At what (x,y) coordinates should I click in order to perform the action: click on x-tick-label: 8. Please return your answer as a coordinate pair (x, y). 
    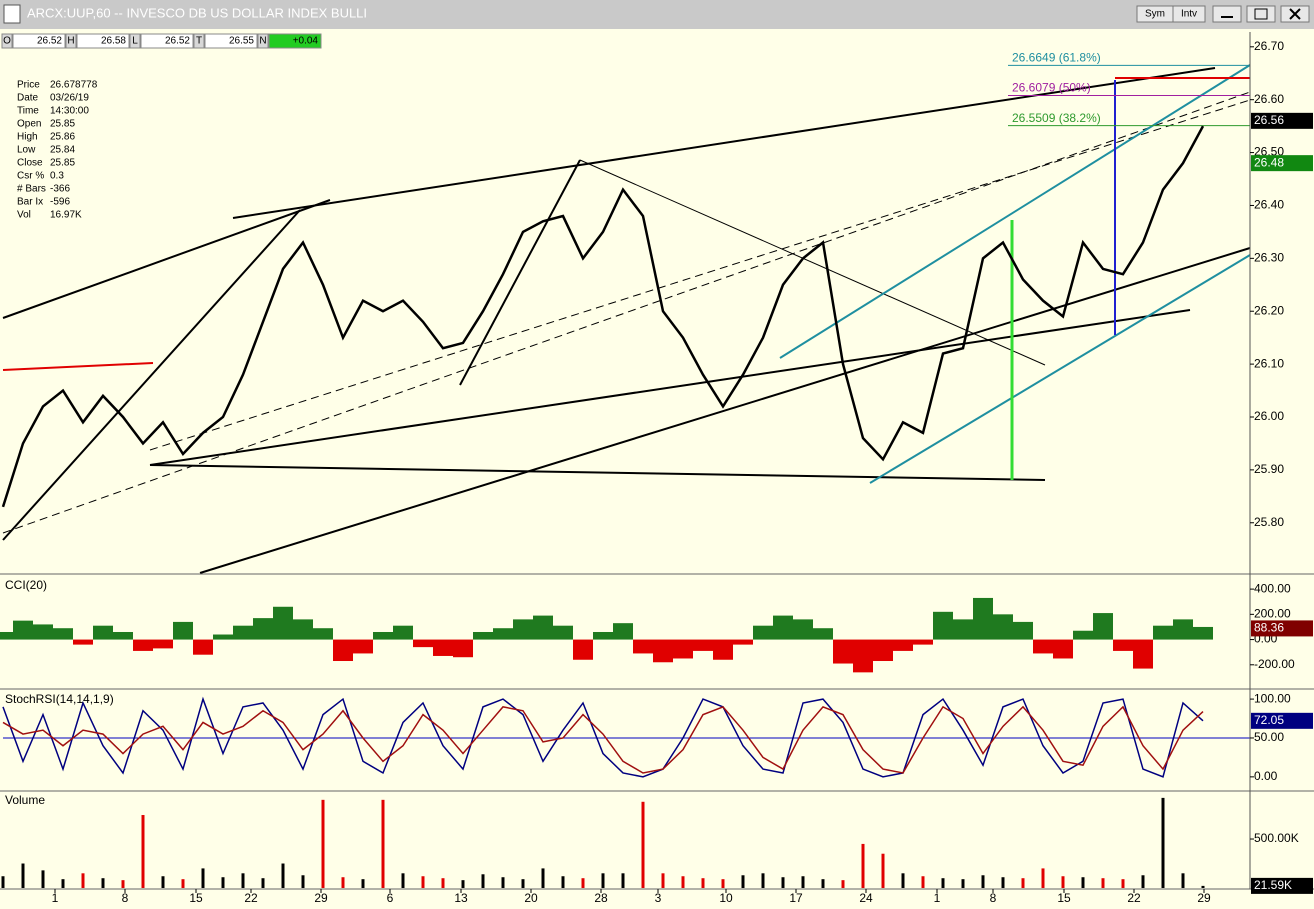
    Looking at the image, I should click on (993, 898).